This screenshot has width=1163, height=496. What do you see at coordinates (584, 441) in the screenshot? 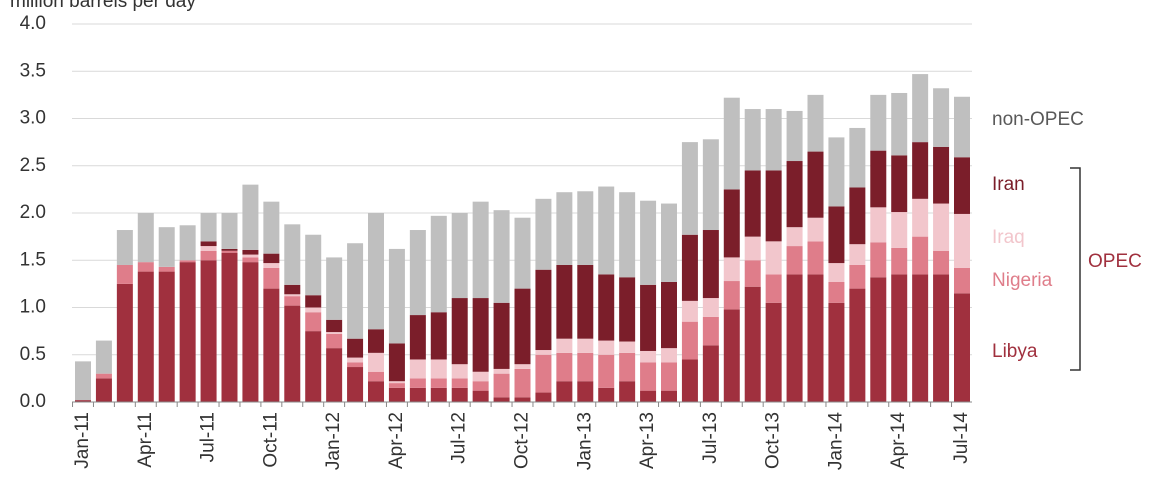
I see `x-tick-label: Jan-13` at bounding box center [584, 441].